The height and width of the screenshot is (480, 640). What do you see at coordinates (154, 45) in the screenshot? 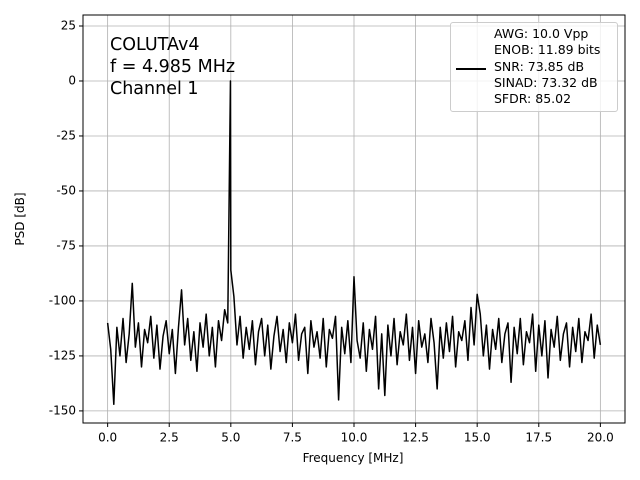
I see `annotation: COLUTAv4` at bounding box center [154, 45].